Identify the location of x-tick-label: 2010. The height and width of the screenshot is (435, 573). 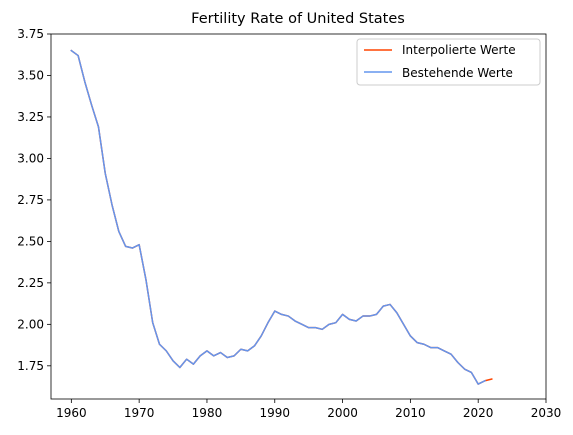
(410, 413).